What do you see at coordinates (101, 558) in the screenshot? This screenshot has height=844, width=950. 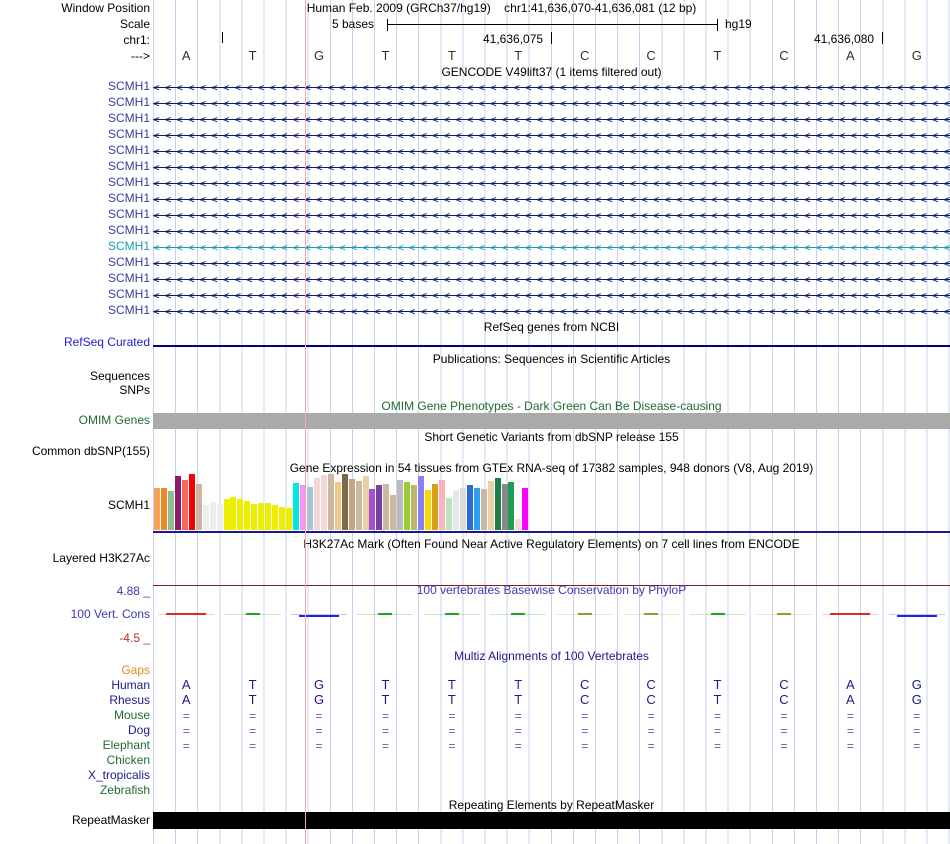 I see `label-layered-h3k27ac: Layered H3K27Ac` at bounding box center [101, 558].